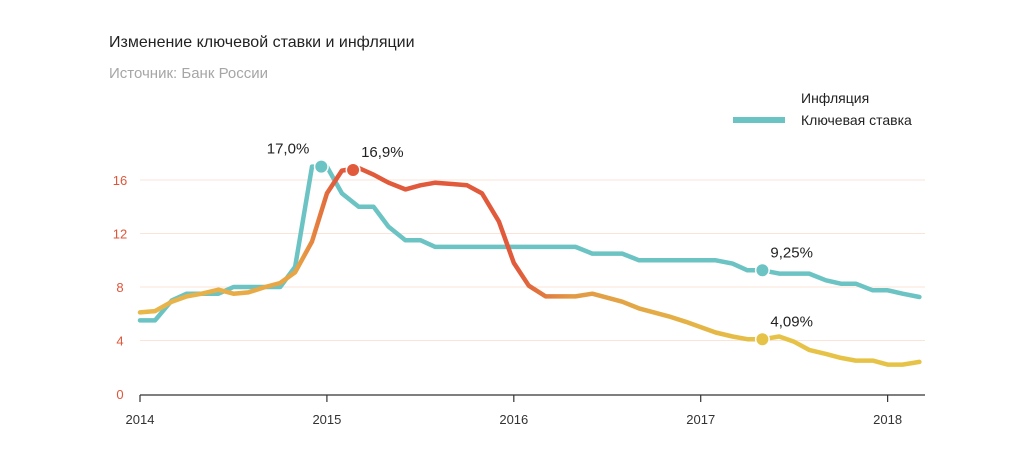  What do you see at coordinates (791, 321) in the screenshot?
I see `annotation-label-3: 4,09%` at bounding box center [791, 321].